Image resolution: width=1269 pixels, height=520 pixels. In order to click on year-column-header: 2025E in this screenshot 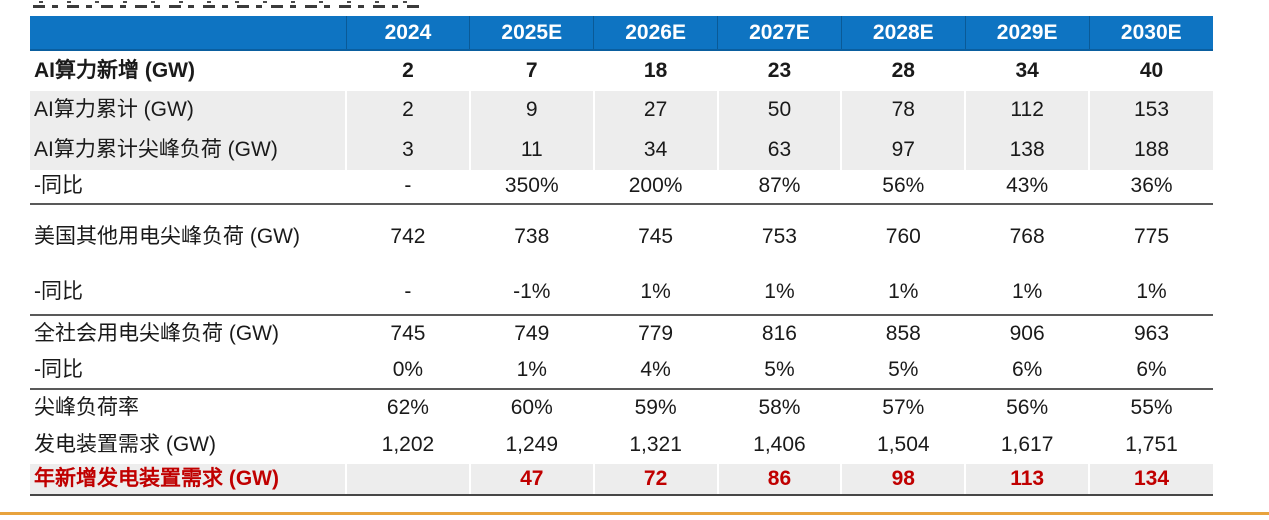, I will do `click(531, 33)`.